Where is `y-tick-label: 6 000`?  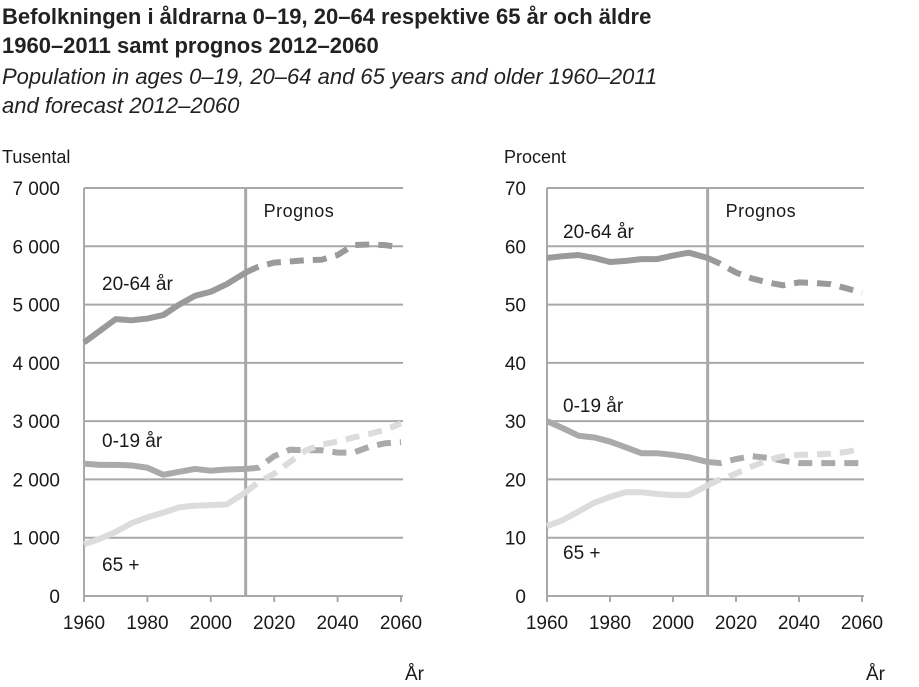 y-tick-label: 6 000 is located at coordinates (36, 247).